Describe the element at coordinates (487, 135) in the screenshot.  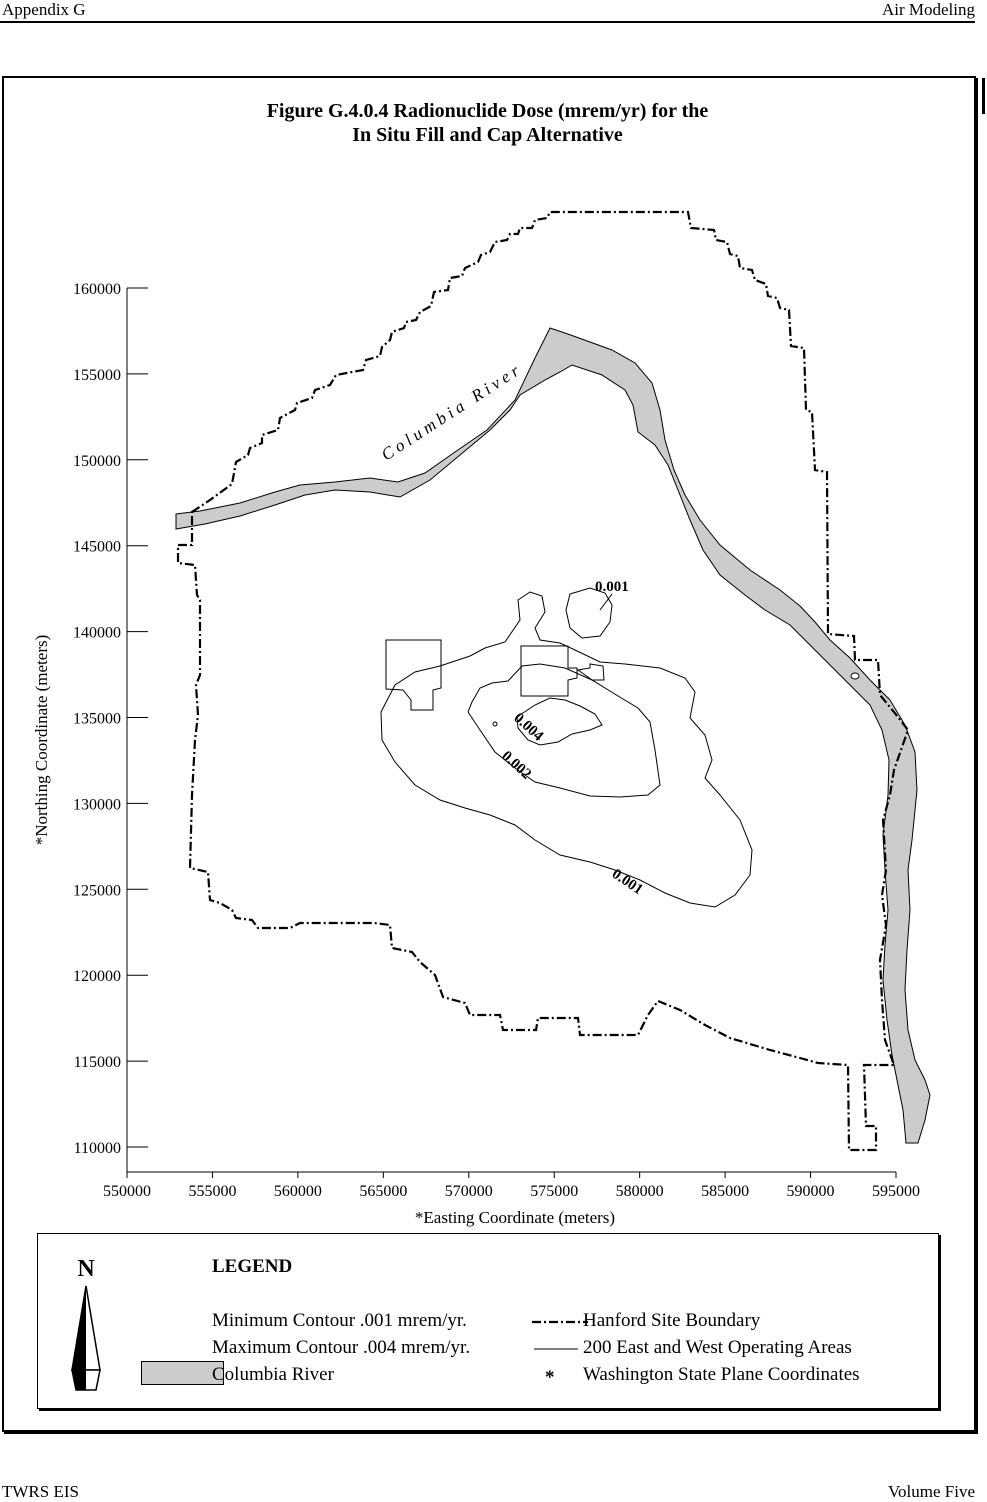
I see `figure-title-line2: In Situ Fill and Cap Alternative` at that location.